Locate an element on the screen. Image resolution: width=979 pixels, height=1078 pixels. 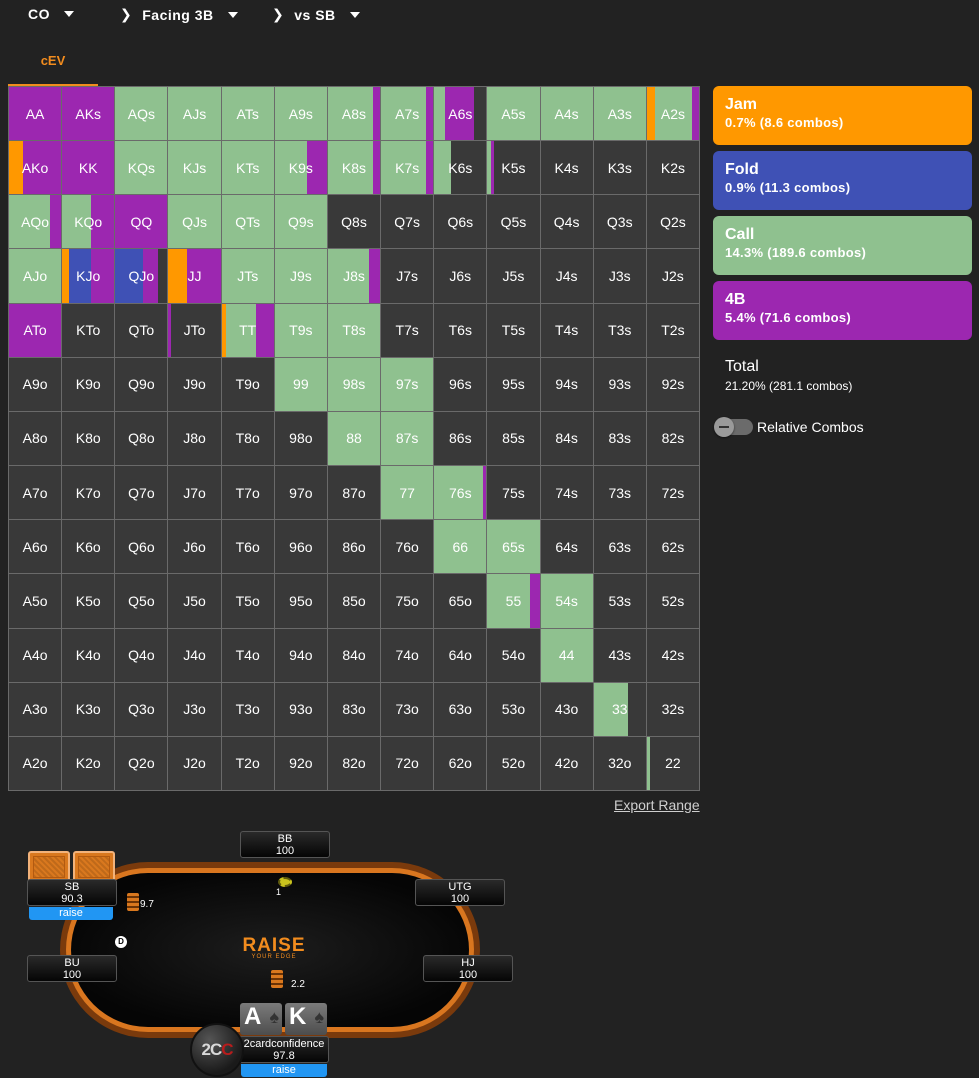
hand-cell: 88 is located at coordinates (354, 438).